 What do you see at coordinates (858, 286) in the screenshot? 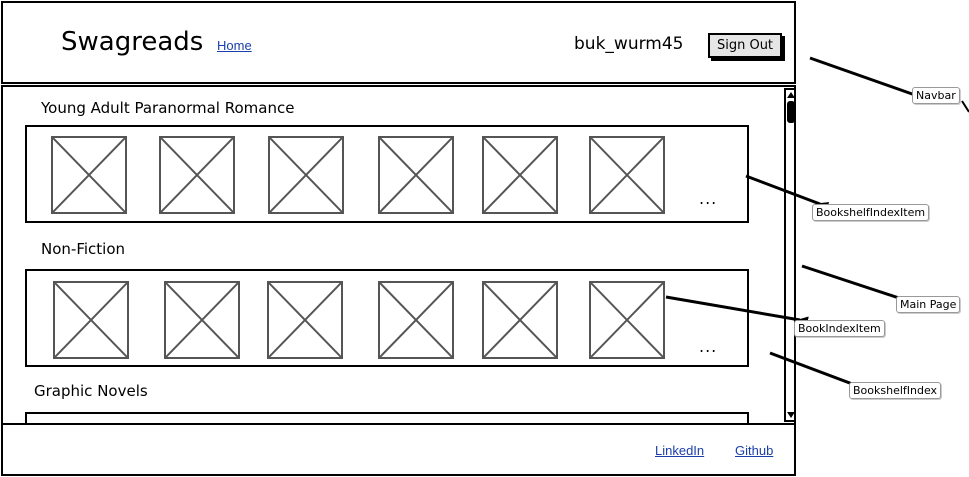
I see `arrow-main-page` at bounding box center [858, 286].